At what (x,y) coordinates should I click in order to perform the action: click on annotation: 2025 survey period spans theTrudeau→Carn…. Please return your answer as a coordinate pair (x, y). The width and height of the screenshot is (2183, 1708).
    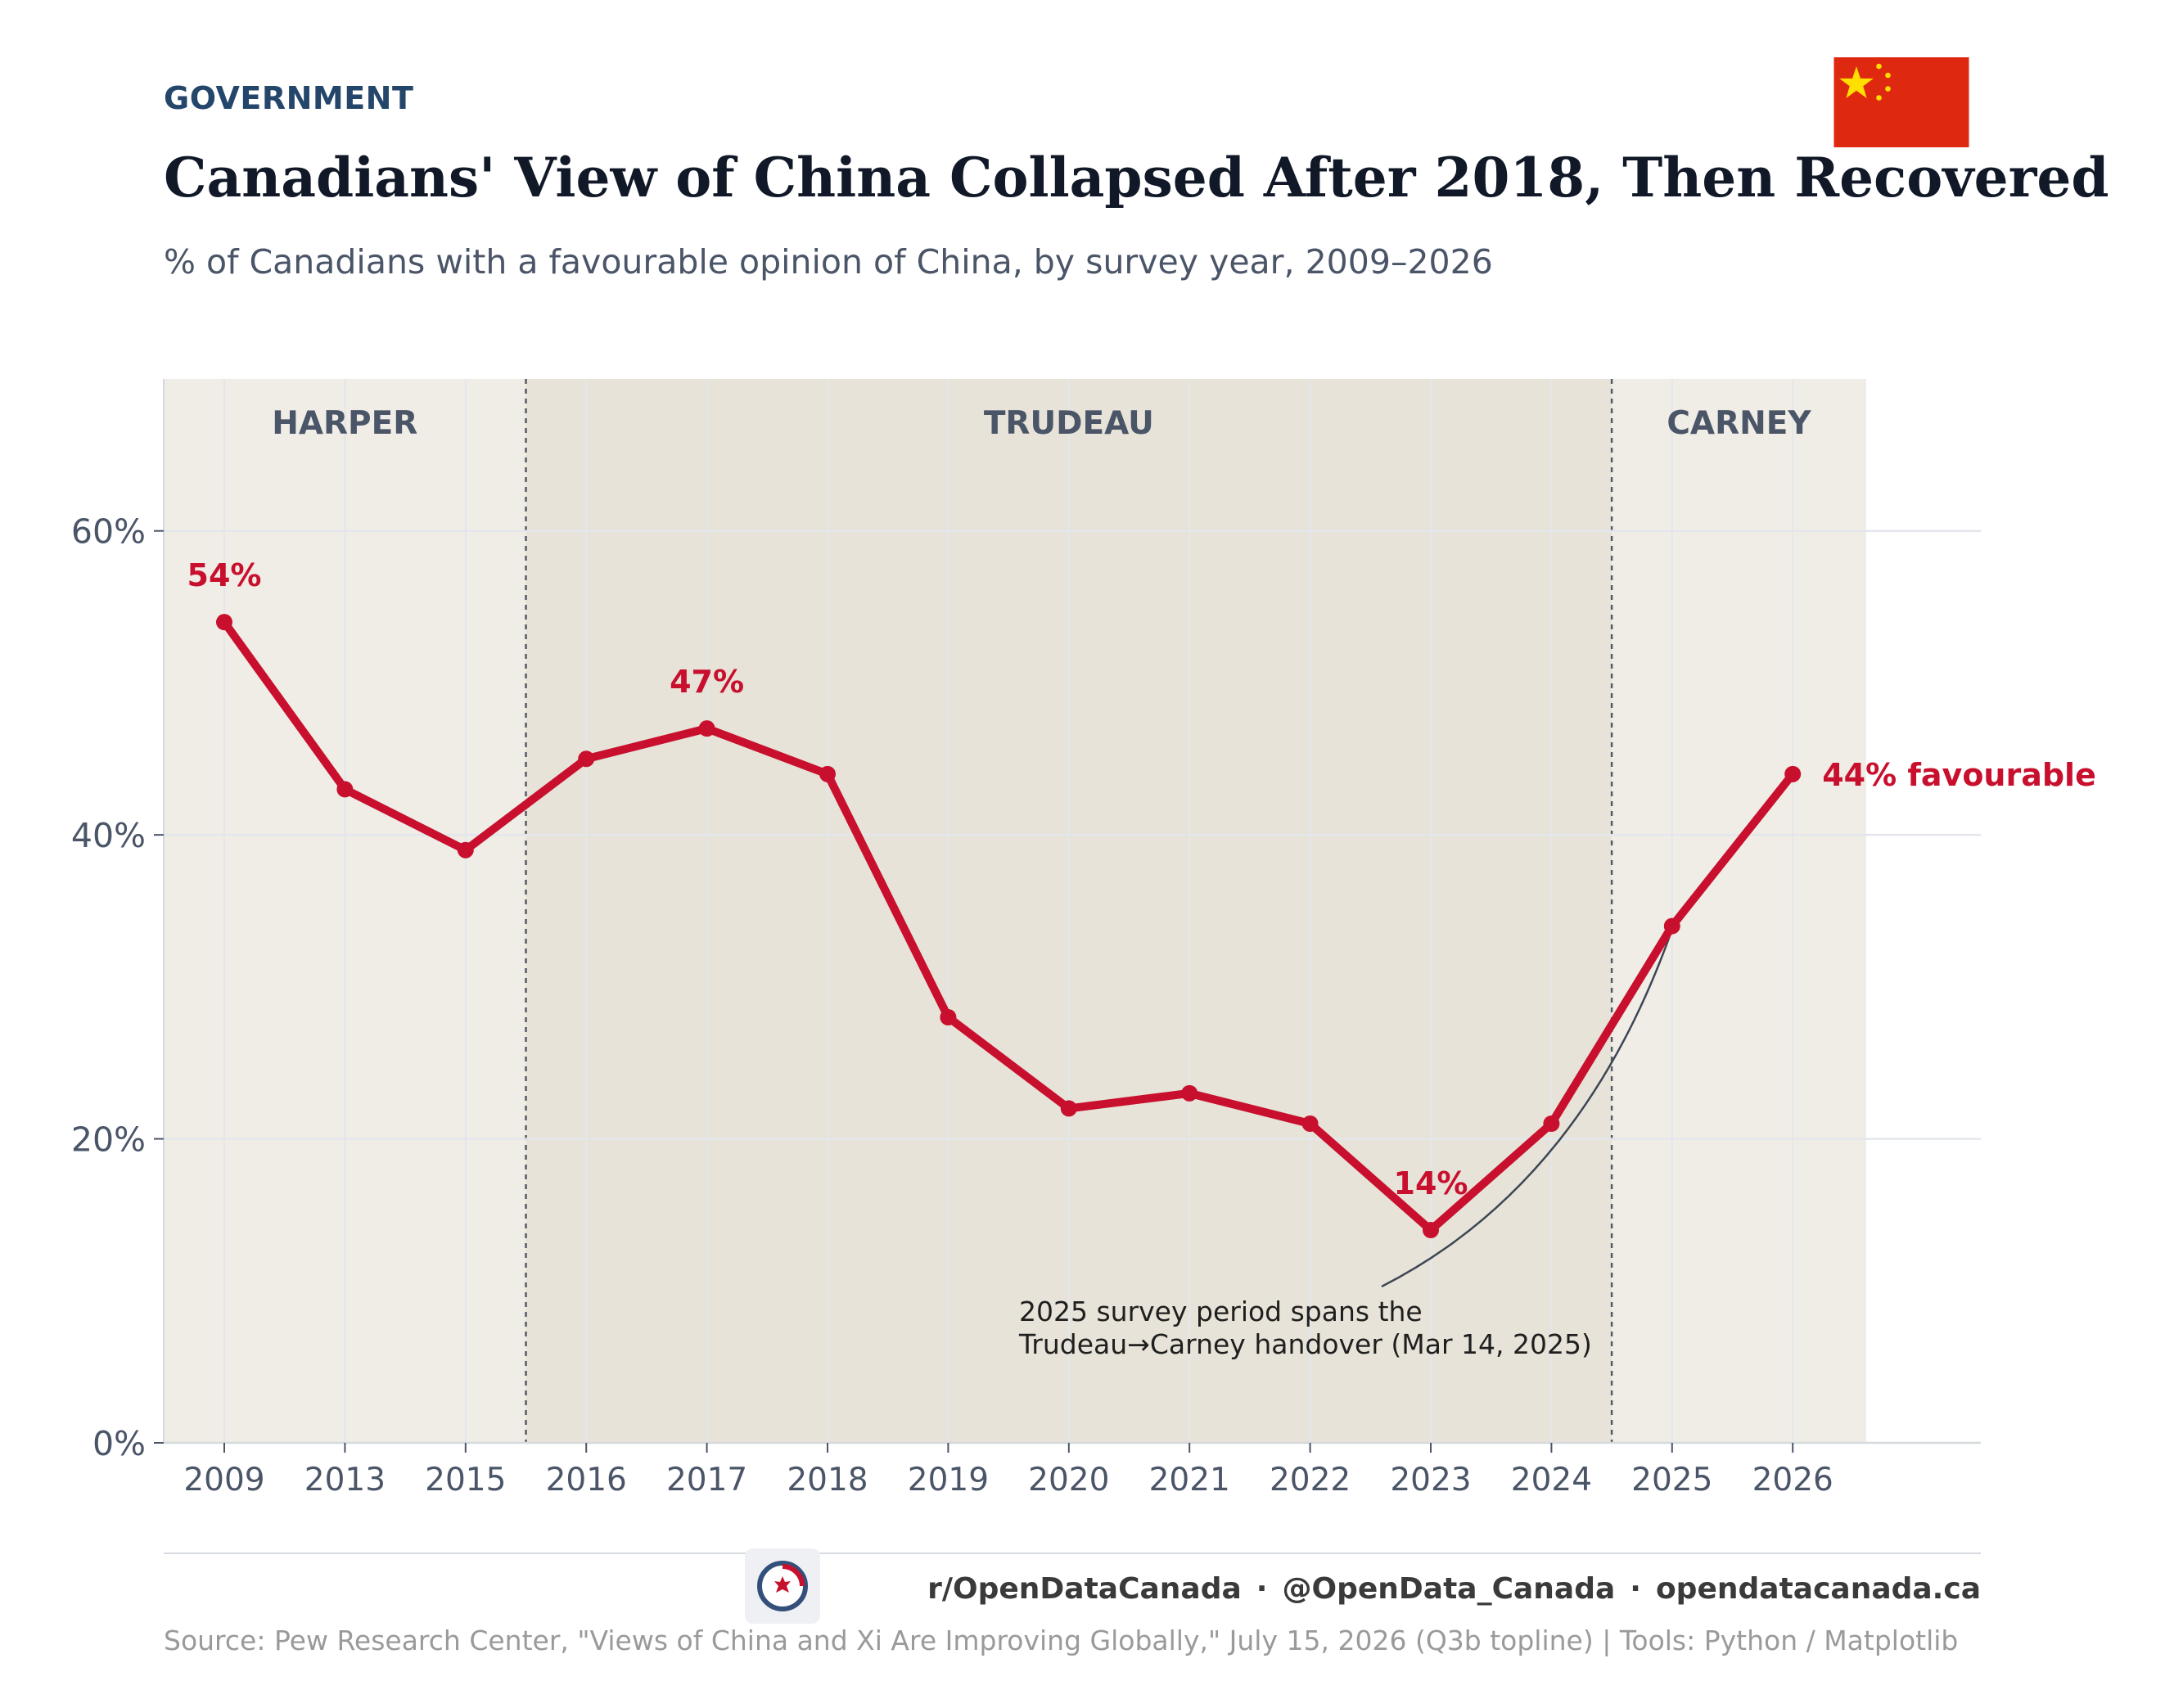
    Looking at the image, I should click on (1345, 1144).